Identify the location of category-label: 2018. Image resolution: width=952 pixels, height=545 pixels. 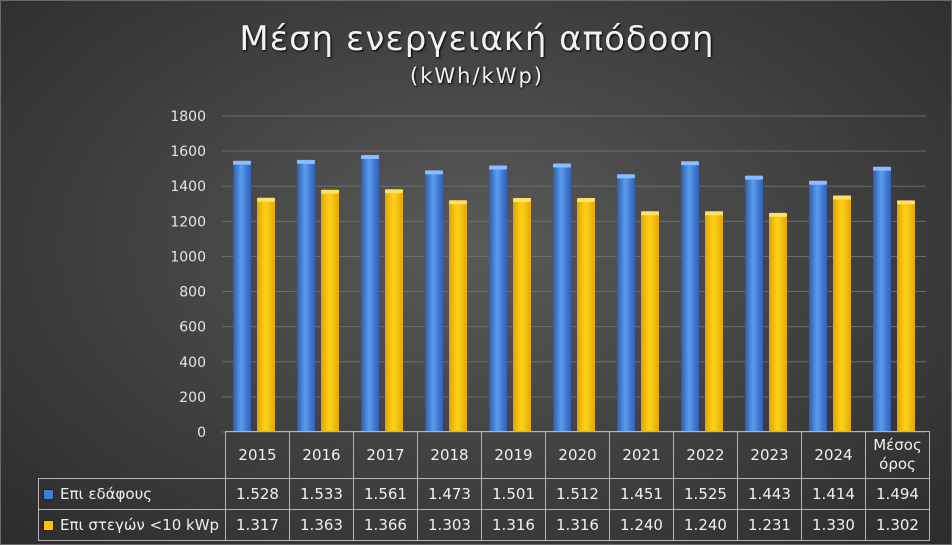
(449, 455).